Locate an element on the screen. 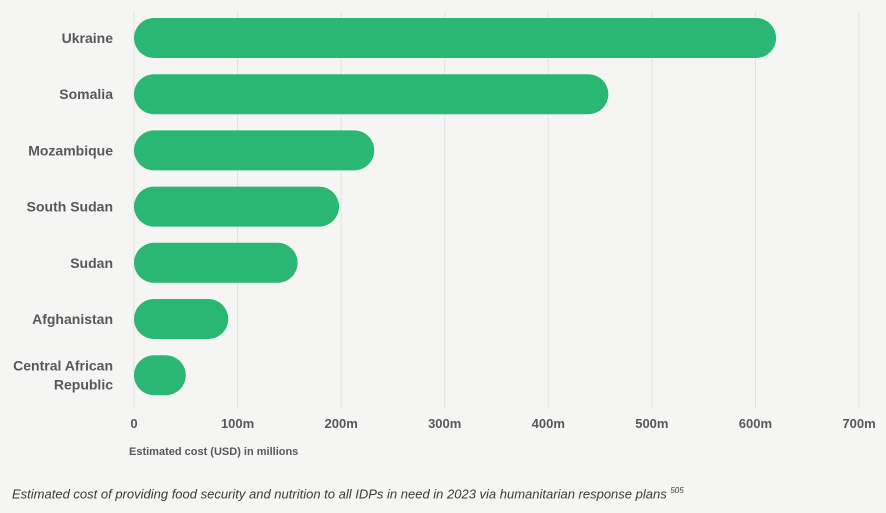 The image size is (886, 513). x-tick-label: 200m is located at coordinates (341, 423).